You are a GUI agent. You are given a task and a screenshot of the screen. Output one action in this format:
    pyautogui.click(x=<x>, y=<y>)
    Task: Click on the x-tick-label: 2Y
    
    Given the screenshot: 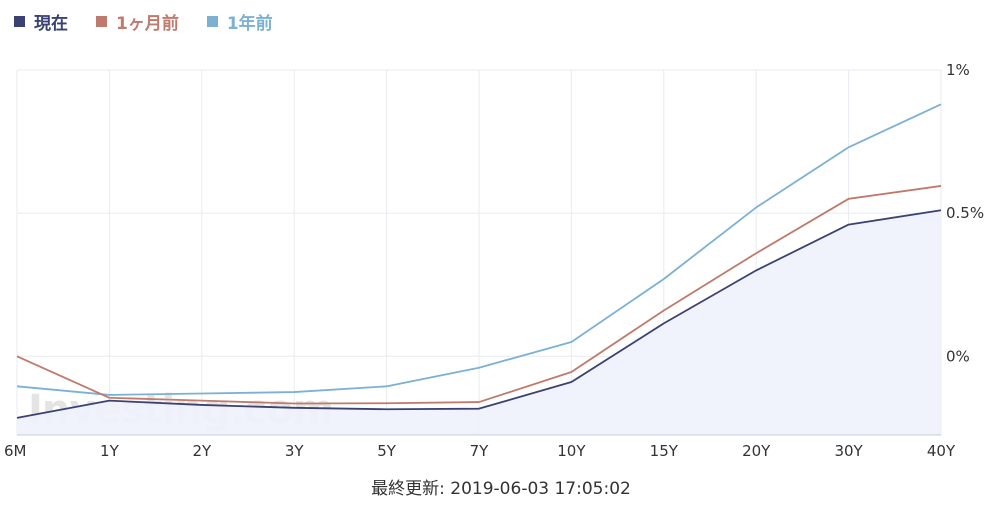 What is the action you would take?
    pyautogui.click(x=202, y=451)
    